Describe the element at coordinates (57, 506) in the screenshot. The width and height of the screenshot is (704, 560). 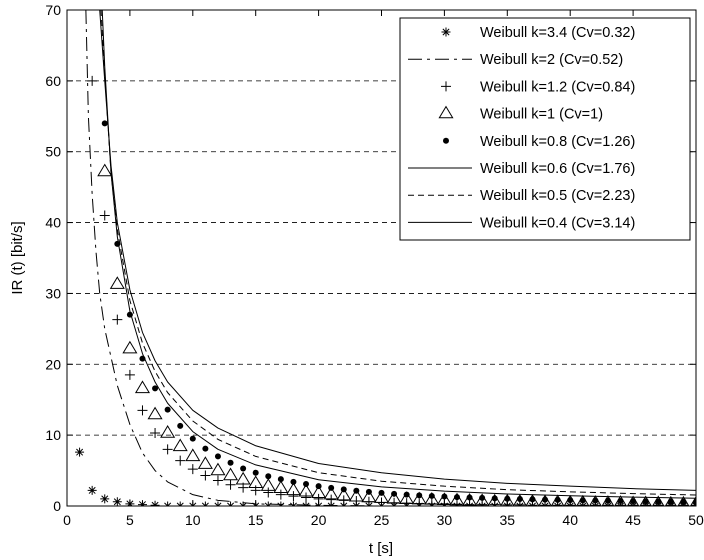
I see `y-tick-label: 0` at that location.